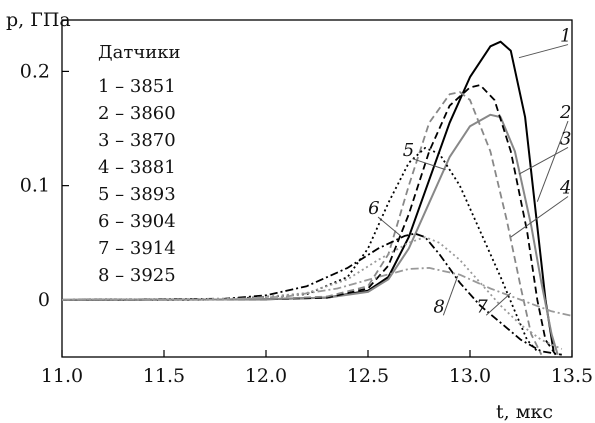 The height and width of the screenshot is (423, 595). What do you see at coordinates (137, 194) in the screenshot?
I see `legend-entry: 5 – 3893` at bounding box center [137, 194].